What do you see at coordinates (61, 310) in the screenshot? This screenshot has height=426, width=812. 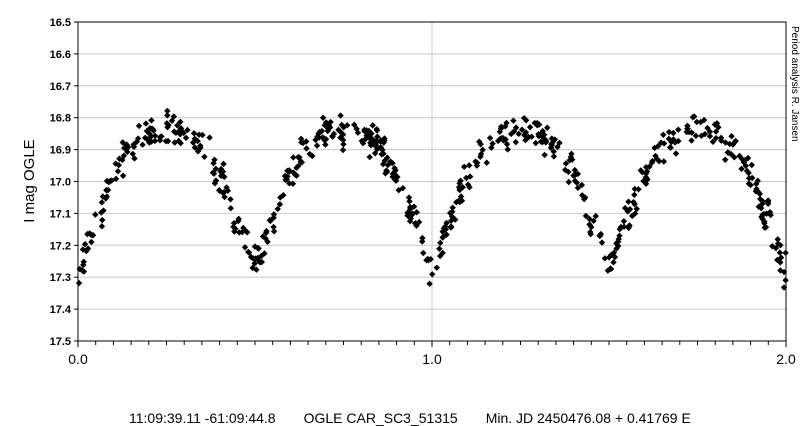 I see `y-tick-label: 17.4` at bounding box center [61, 310].